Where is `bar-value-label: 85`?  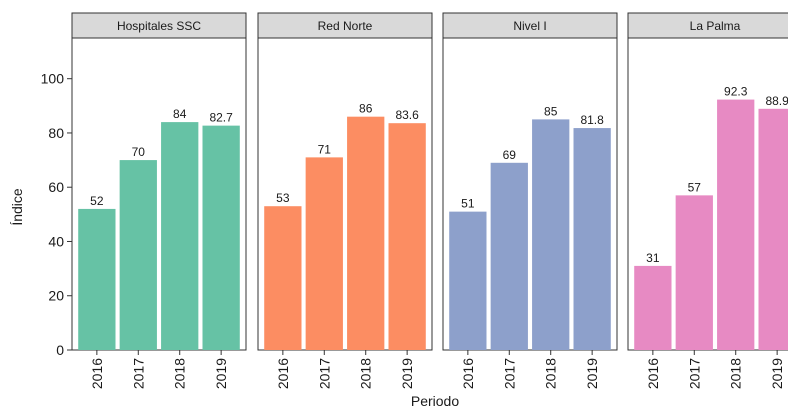
bar-value-label: 85 is located at coordinates (551, 111).